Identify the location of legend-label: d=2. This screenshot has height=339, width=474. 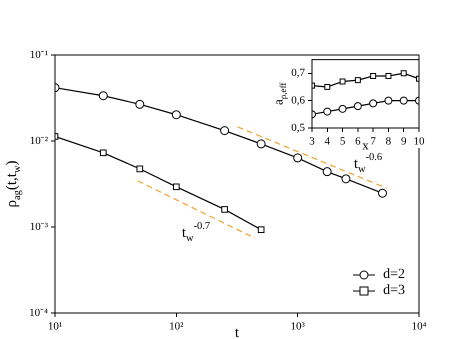
(394, 275).